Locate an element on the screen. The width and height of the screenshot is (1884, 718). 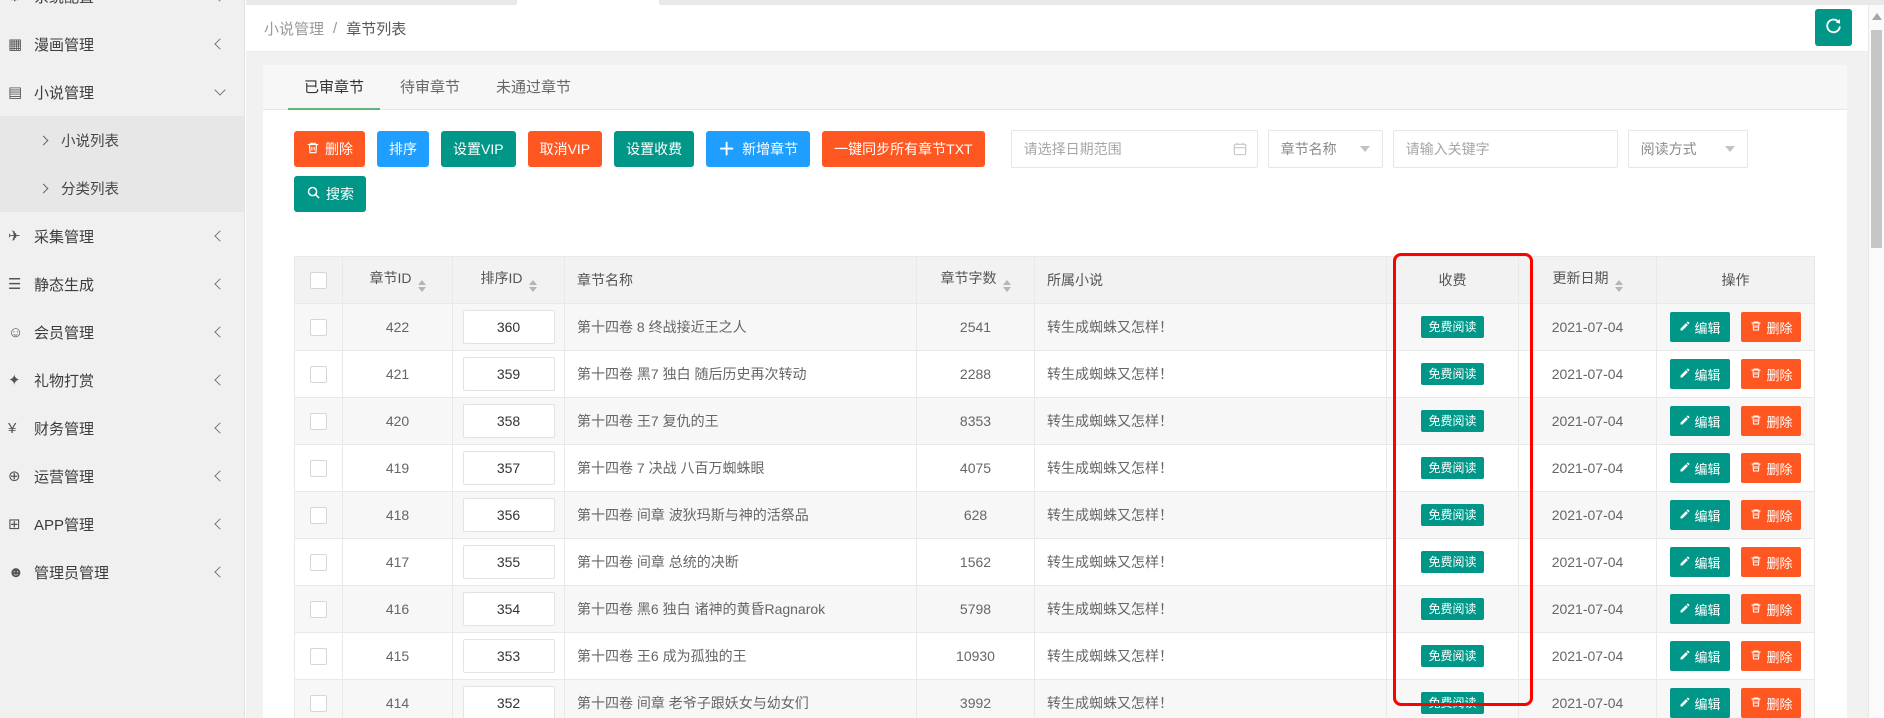
chevron-down-icon is located at coordinates (1364, 149).